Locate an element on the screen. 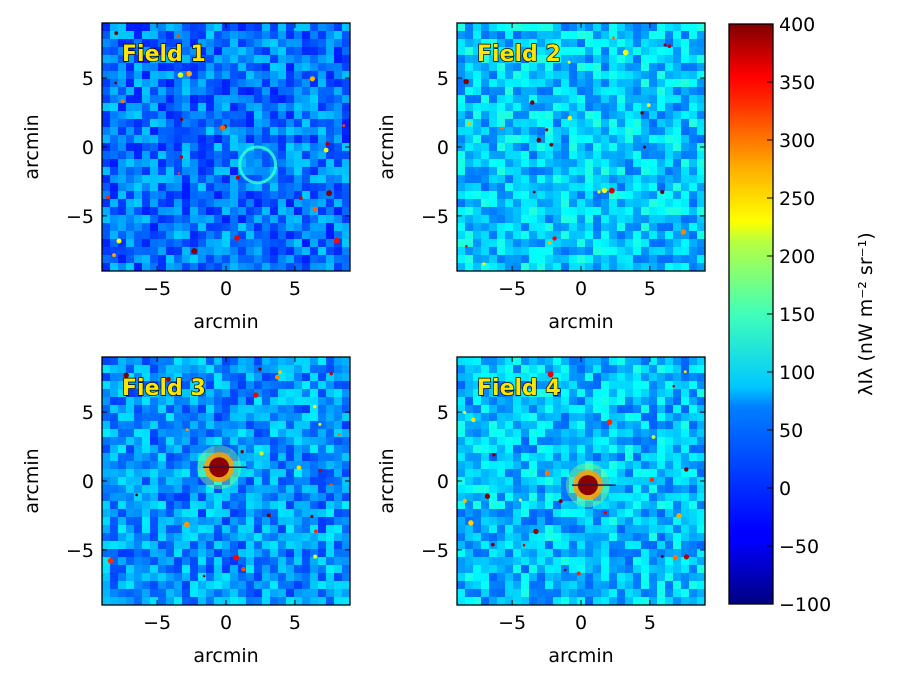 The height and width of the screenshot is (692, 900). colorbar-tick-label: 350 is located at coordinates (797, 83).